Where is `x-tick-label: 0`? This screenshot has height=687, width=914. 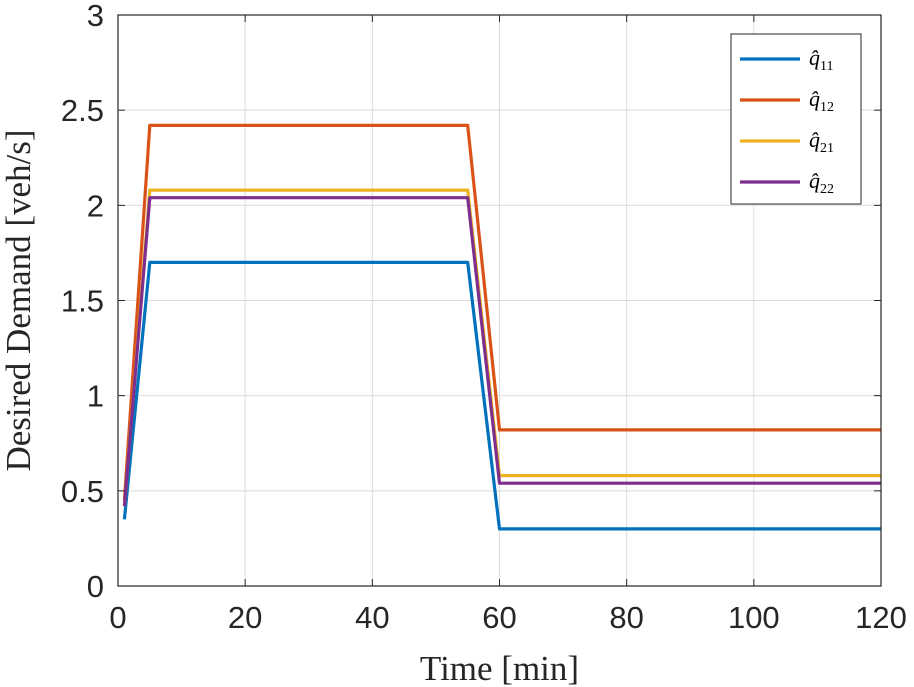
x-tick-label: 0 is located at coordinates (117, 617).